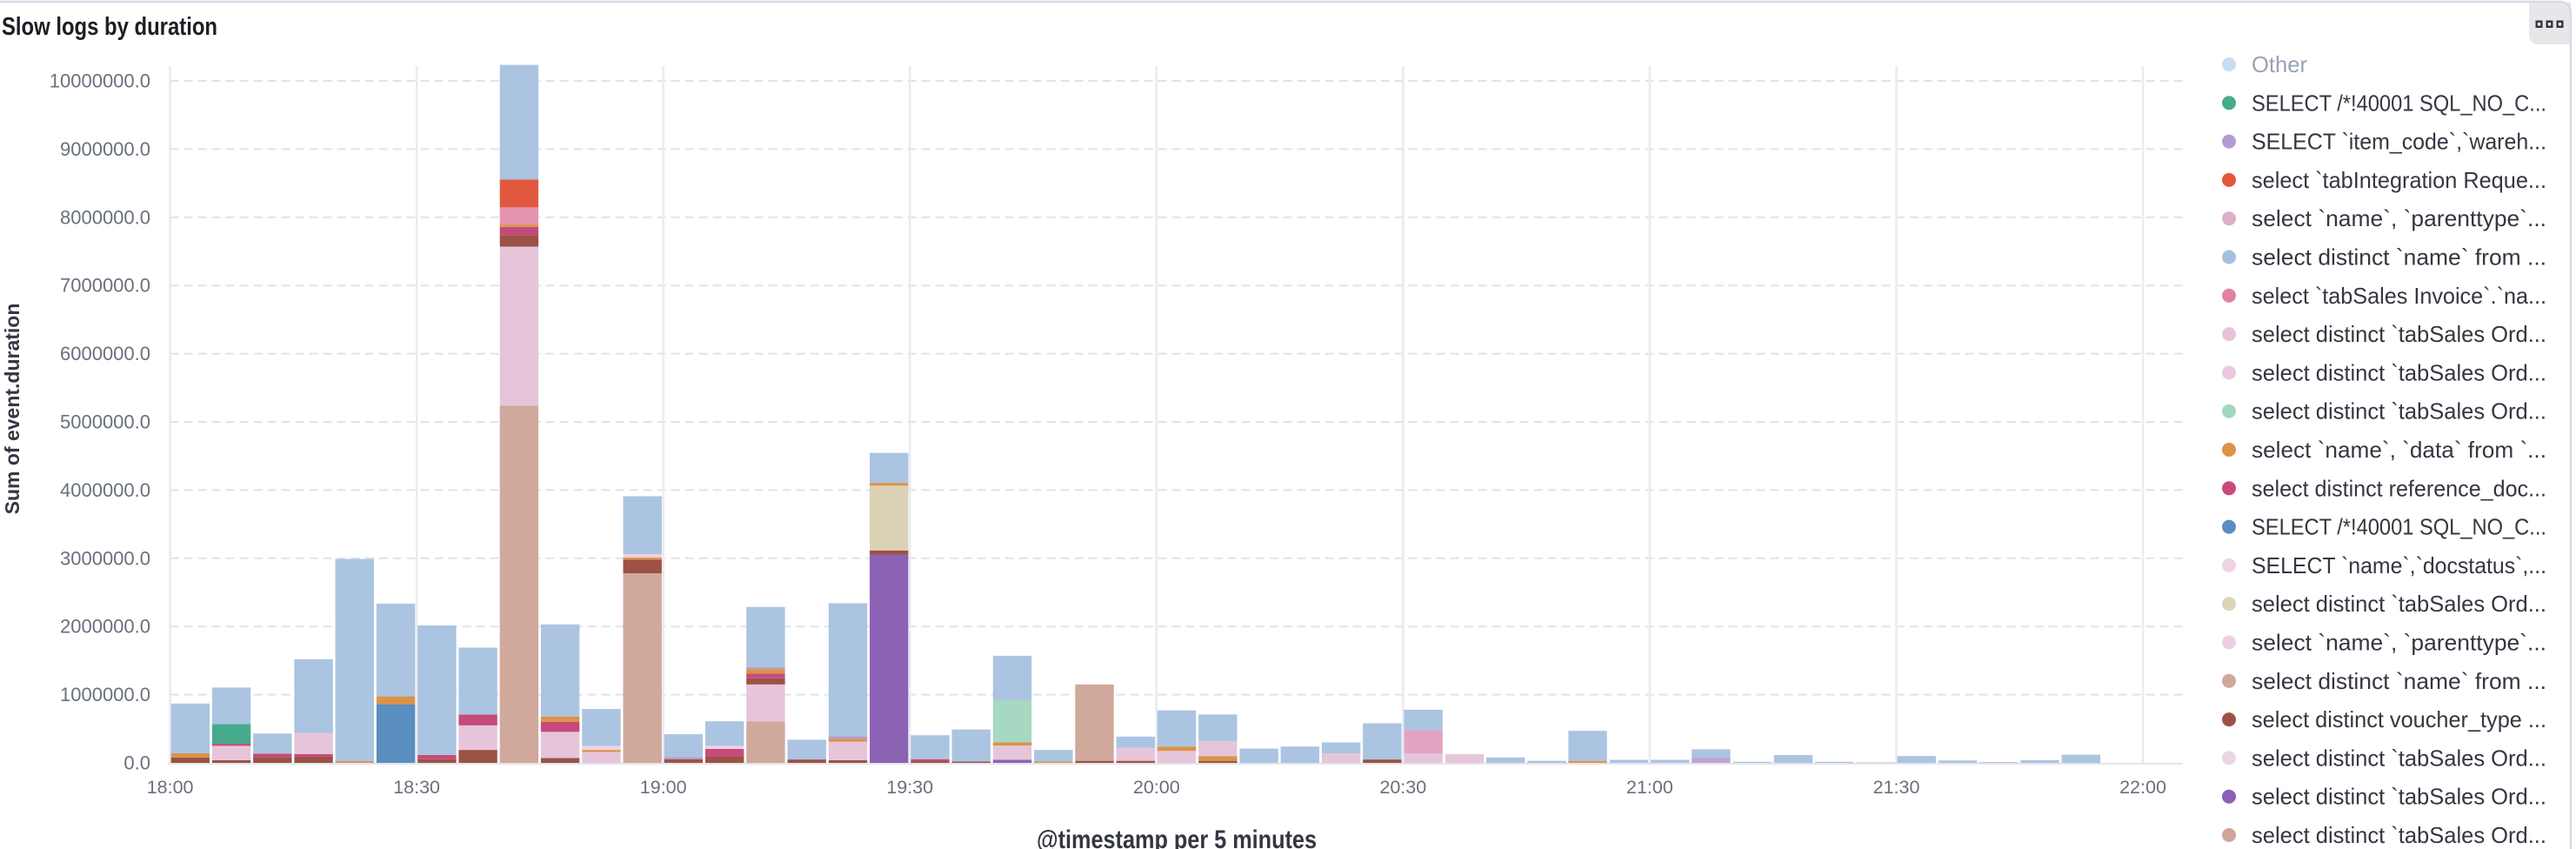  What do you see at coordinates (170, 787) in the screenshot?
I see `svg-text: 18:00` at bounding box center [170, 787].